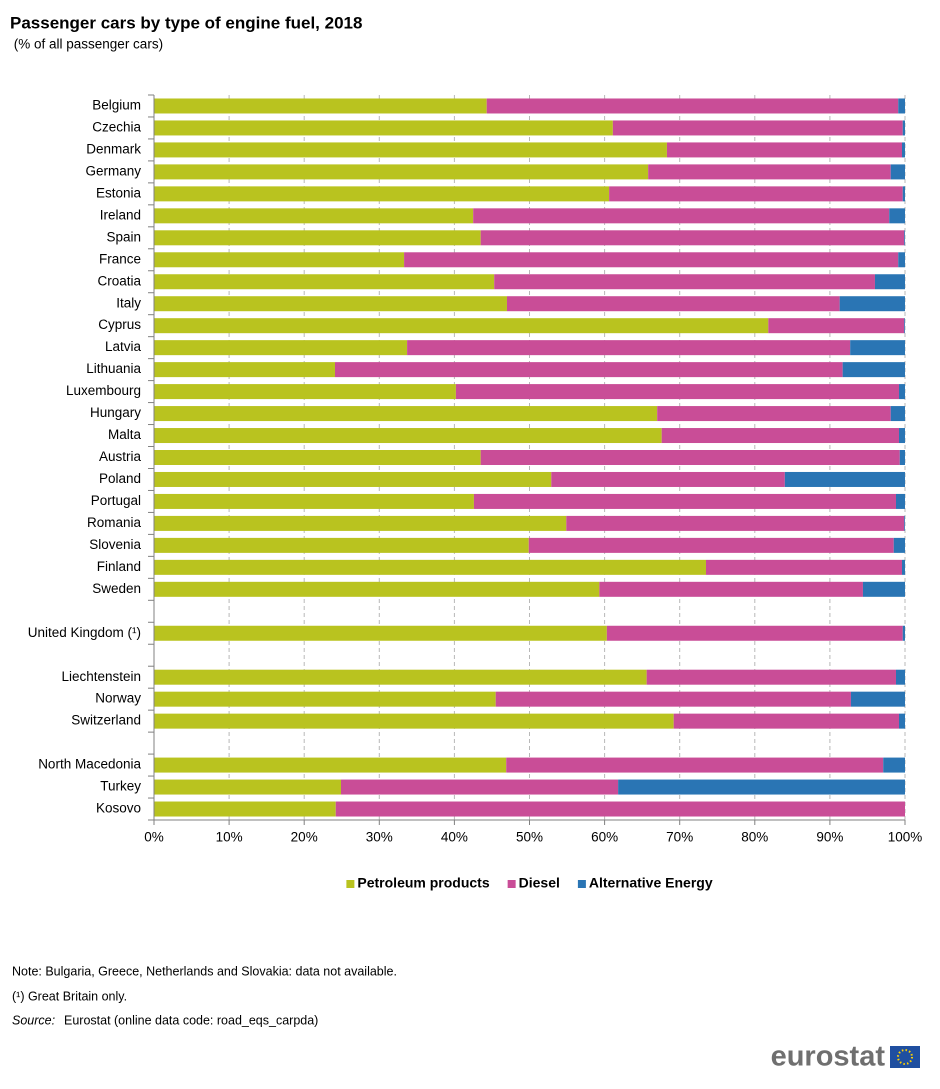 The image size is (940, 1089). What do you see at coordinates (379, 837) in the screenshot?
I see `x-tick-label: 30%` at bounding box center [379, 837].